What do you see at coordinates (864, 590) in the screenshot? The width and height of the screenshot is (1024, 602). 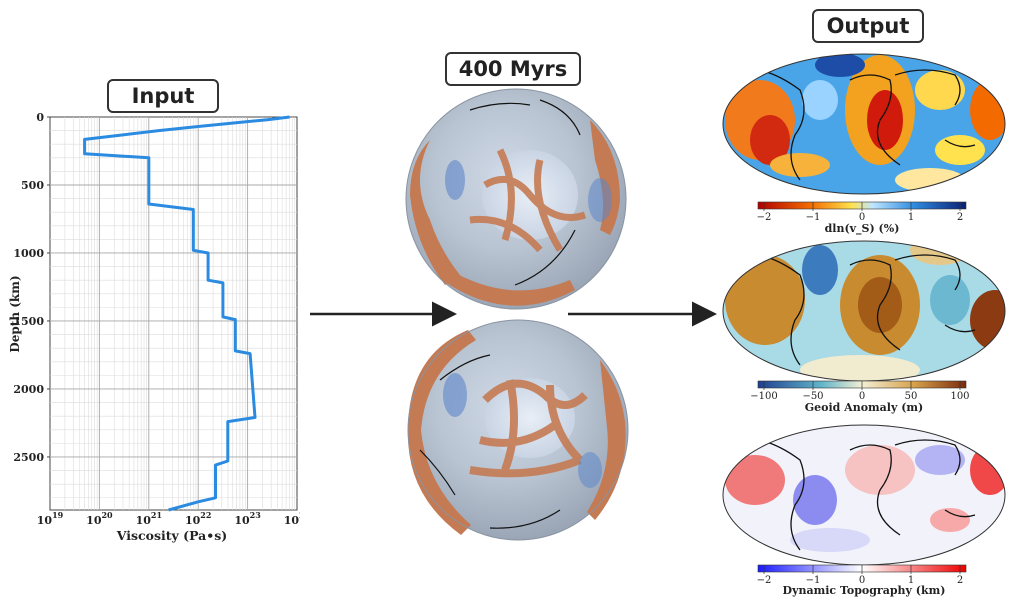 I see `colorbar-dyntopo-label: Dynamic Topography (km)` at bounding box center [864, 590].